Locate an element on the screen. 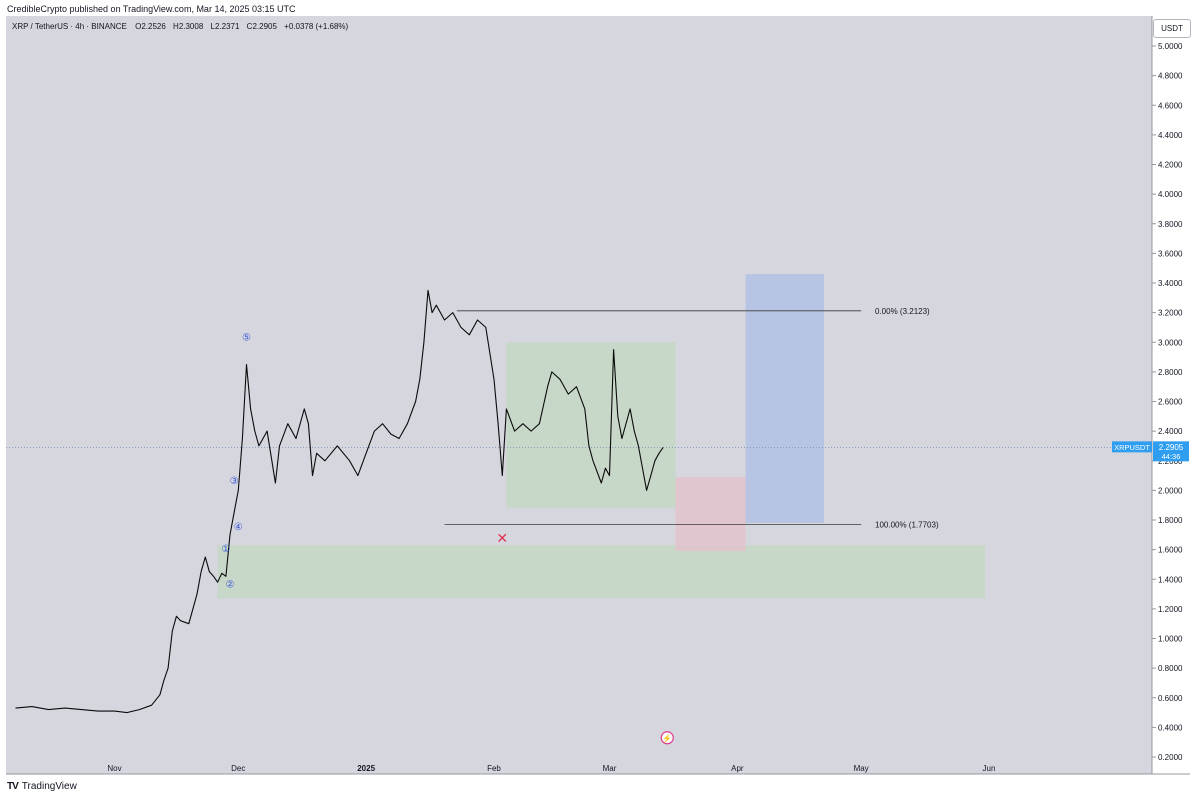  price-axis-label: 0.6000 is located at coordinates (1170, 698).